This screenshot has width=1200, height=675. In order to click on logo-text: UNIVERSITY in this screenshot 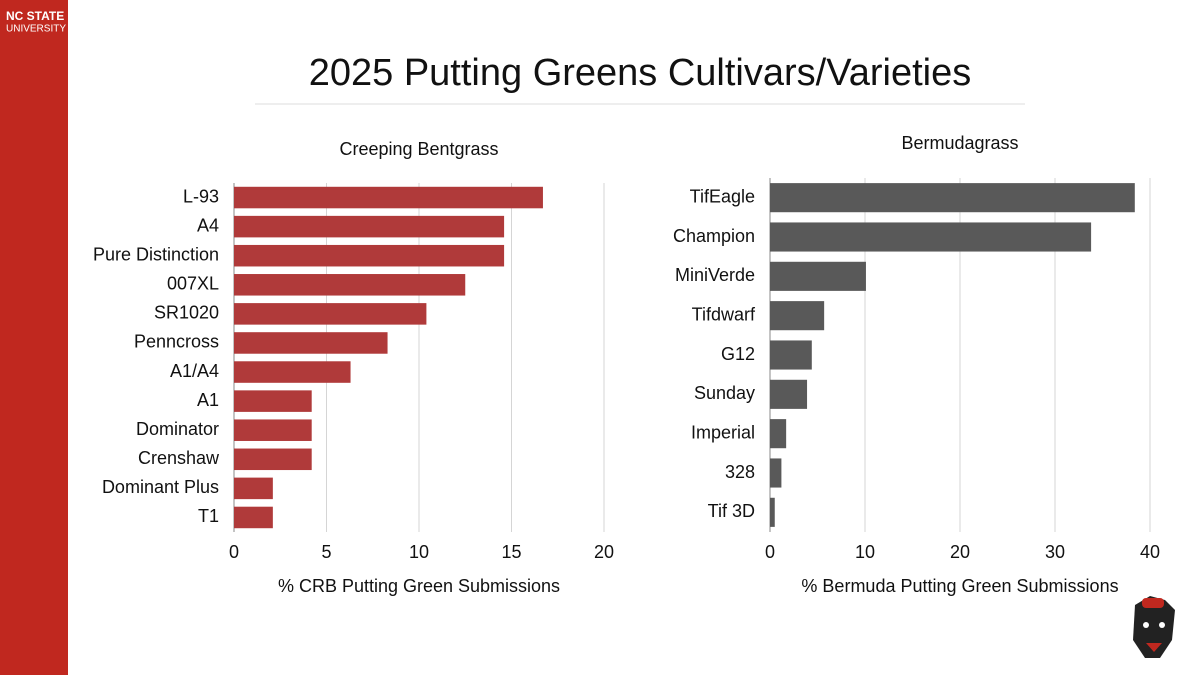, I will do `click(36, 29)`.